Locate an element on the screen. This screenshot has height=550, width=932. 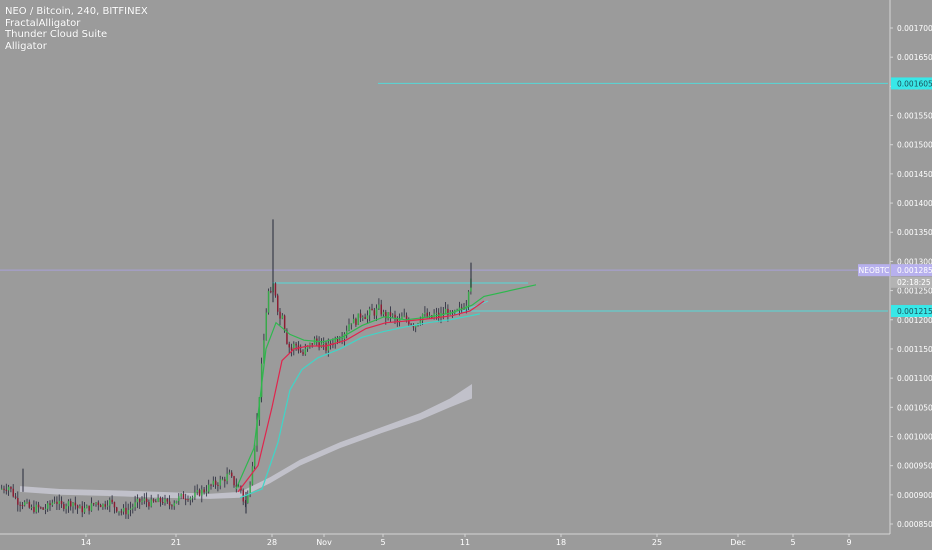
level-price-label: 0.001215 is located at coordinates (914, 311).